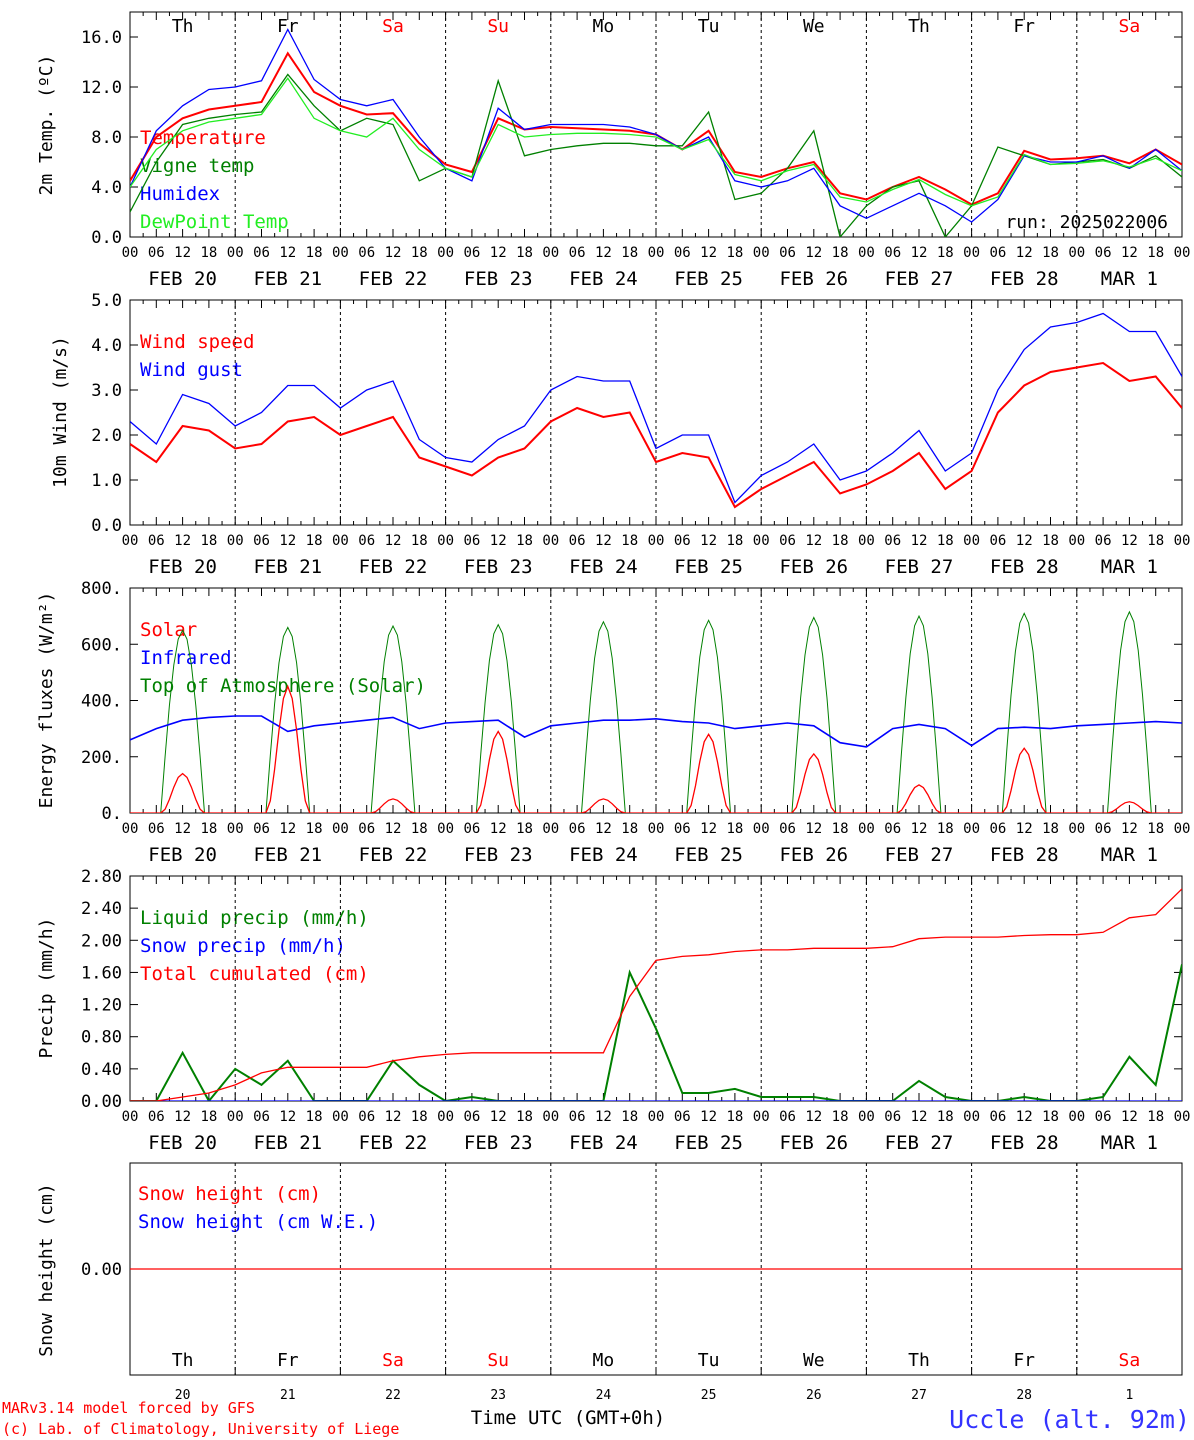 The height and width of the screenshot is (1440, 1194). What do you see at coordinates (101, 589) in the screenshot?
I see `y-tick-label: 800.` at bounding box center [101, 589].